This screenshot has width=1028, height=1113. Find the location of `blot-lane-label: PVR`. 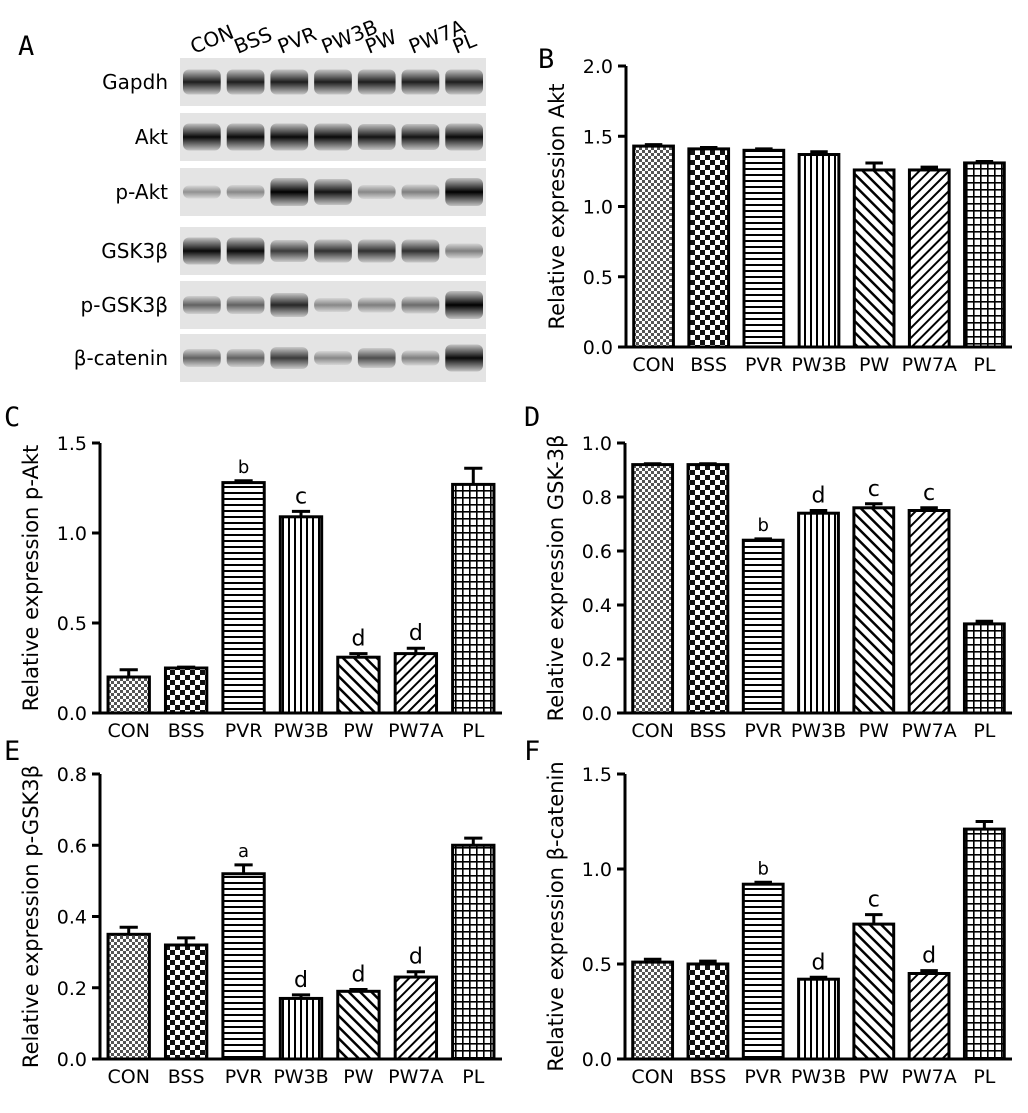

blot-lane-label: PVR is located at coordinates (297, 39).